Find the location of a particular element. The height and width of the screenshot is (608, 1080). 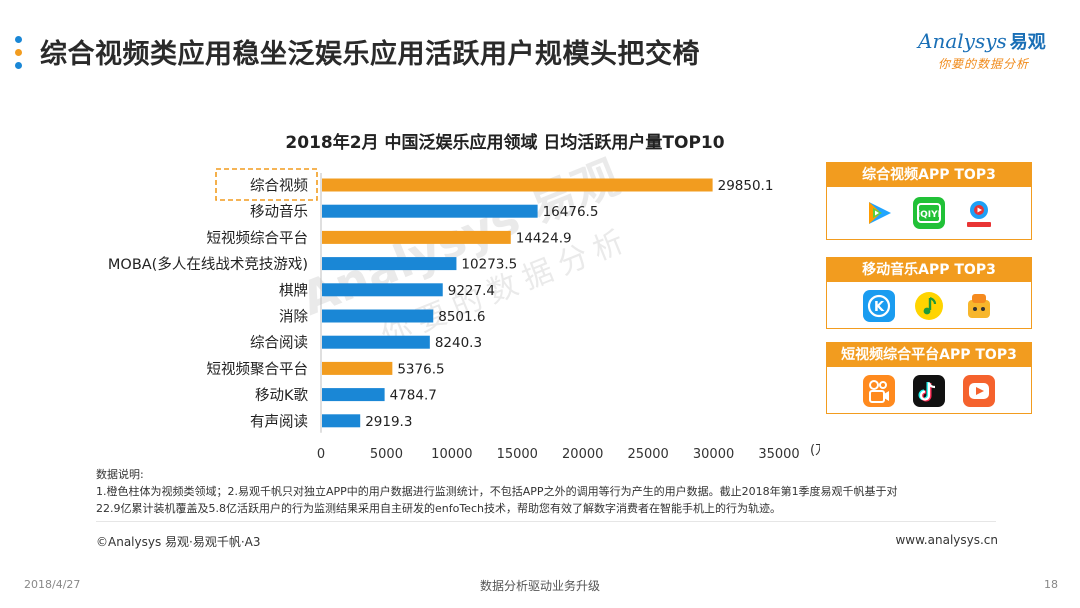

tencent-video-icon is located at coordinates (879, 213).